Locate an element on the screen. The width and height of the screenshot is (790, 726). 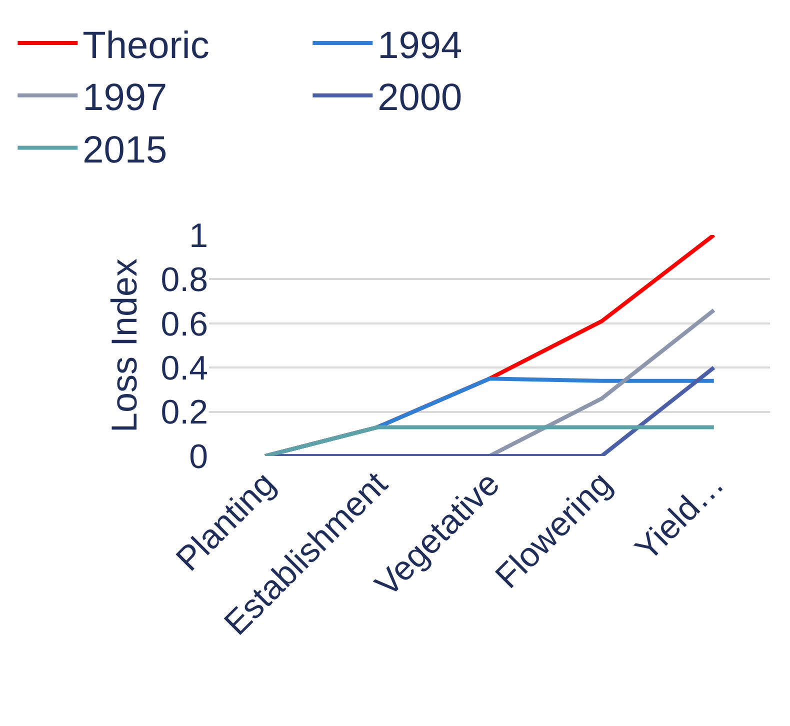
legend-label: 1997 is located at coordinates (125, 98).